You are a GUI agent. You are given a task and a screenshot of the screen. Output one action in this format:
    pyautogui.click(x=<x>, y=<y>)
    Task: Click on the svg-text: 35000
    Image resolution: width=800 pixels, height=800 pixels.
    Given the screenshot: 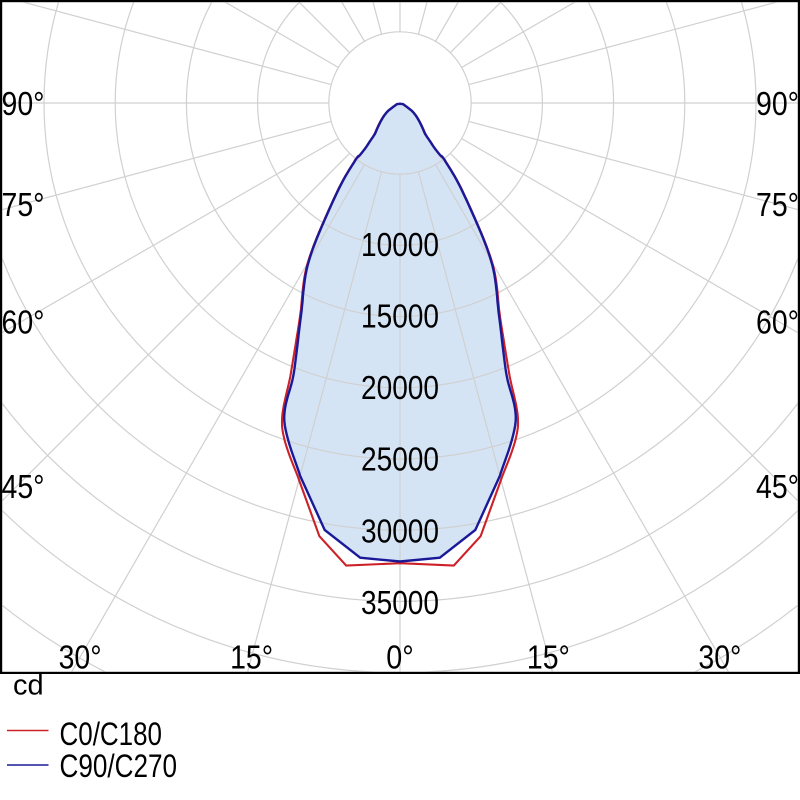 What is the action you would take?
    pyautogui.click(x=400, y=602)
    